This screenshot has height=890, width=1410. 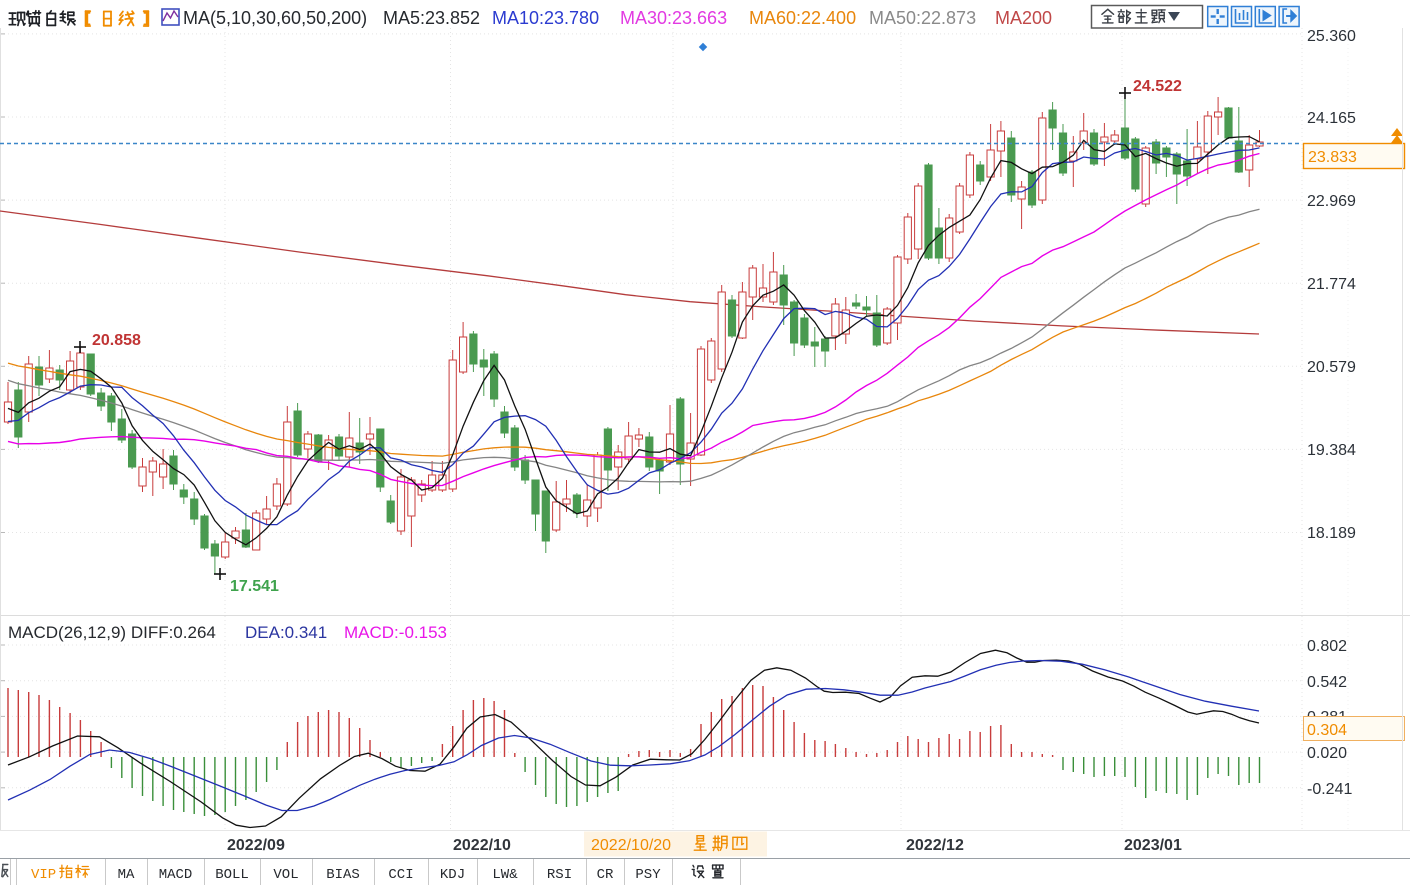 I want to click on svg-text: 0.802, so click(x=1327, y=646).